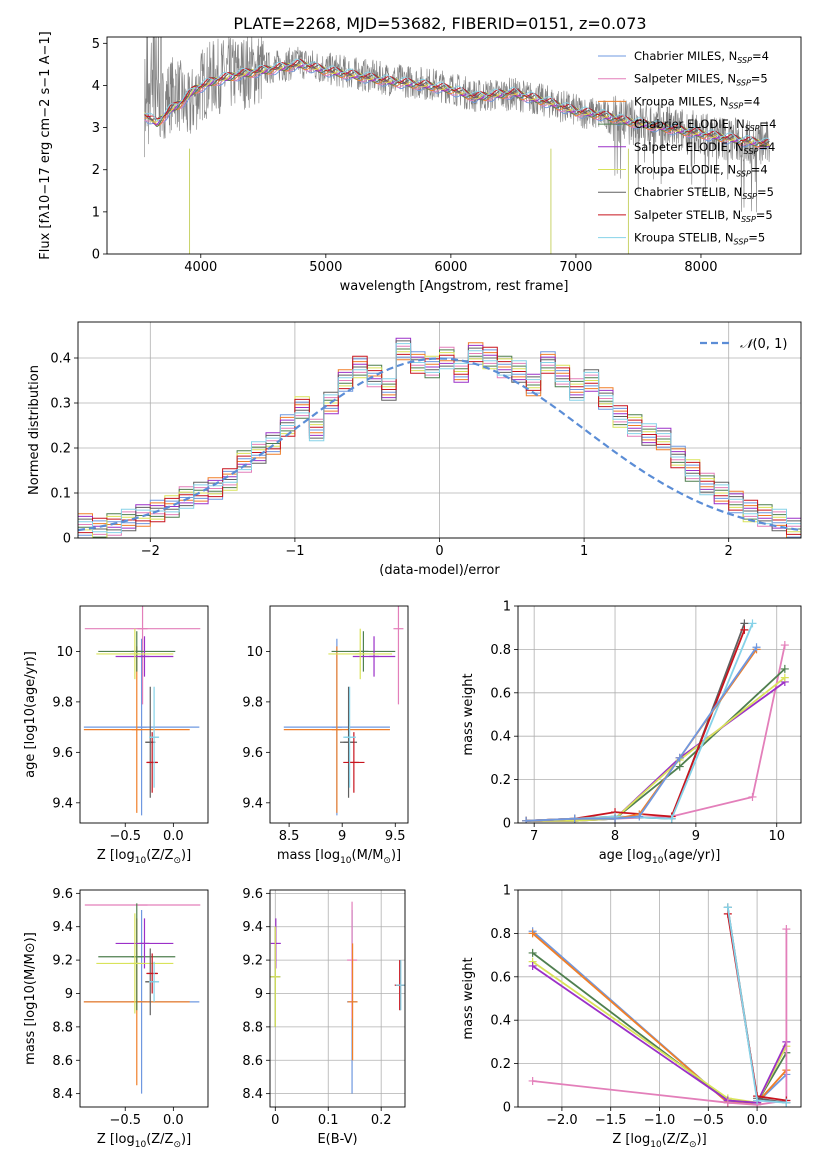 This screenshot has width=819, height=1170. Describe the element at coordinates (45, 92) in the screenshot. I see `y-label-part: s` at that location.